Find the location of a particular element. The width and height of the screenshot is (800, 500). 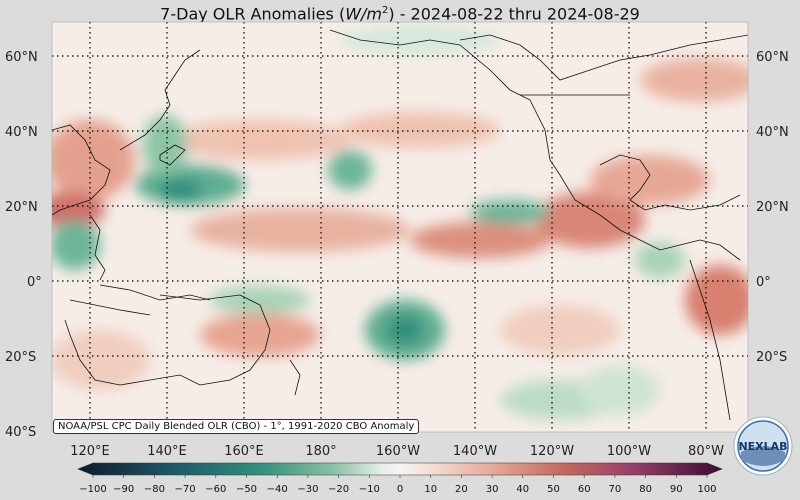

colorbar-tick-label: −60 is located at coordinates (215, 489).